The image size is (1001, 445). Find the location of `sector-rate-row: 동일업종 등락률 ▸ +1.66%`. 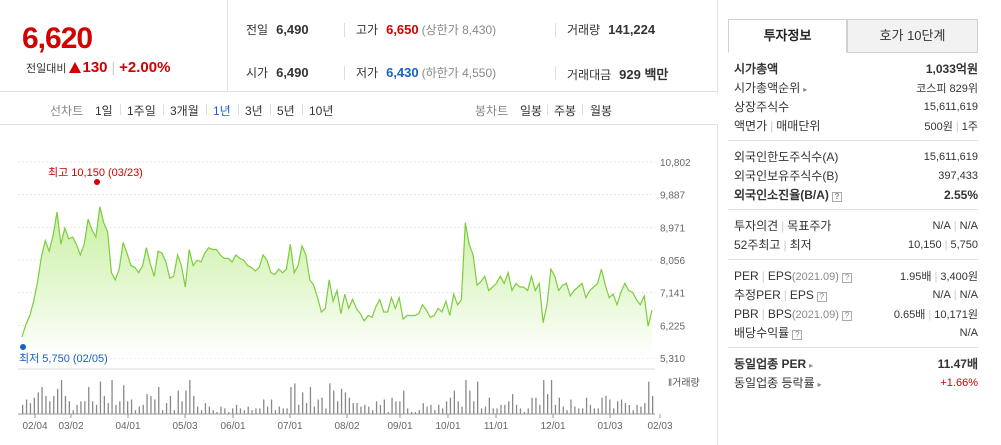

sector-rate-row: 동일업종 등락률 ▸ +1.66% is located at coordinates (856, 383).